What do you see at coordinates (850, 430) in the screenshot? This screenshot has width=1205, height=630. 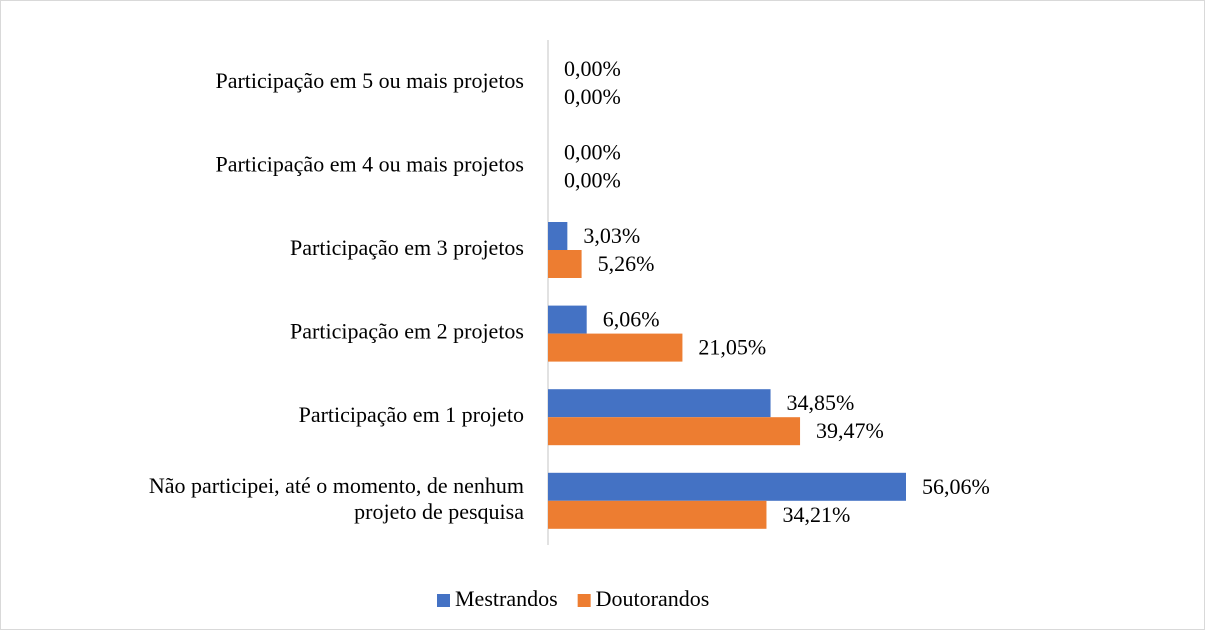 I see `value-label: 39,47%` at bounding box center [850, 430].